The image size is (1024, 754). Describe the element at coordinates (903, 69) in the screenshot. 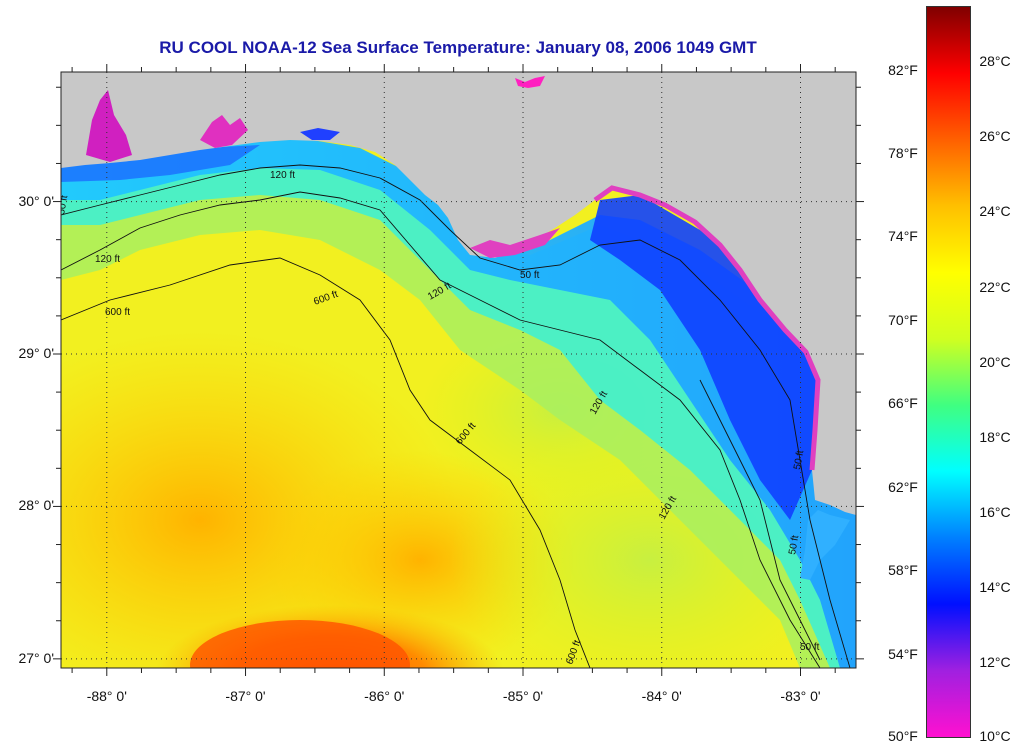

I see `fahrenheit-label: 82°F` at that location.